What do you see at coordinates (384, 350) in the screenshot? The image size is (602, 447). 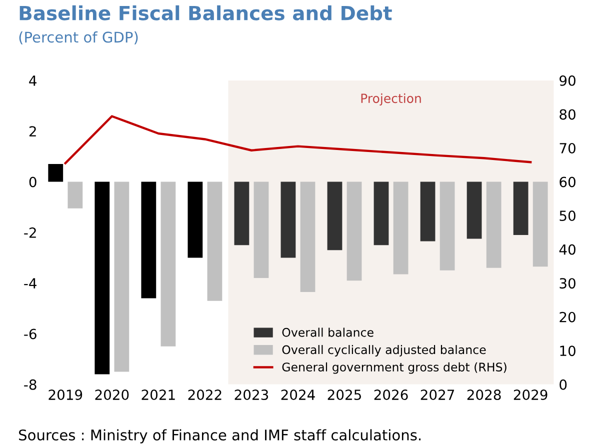 I see `legend-label: Overall cyclically adjusted balance` at bounding box center [384, 350].